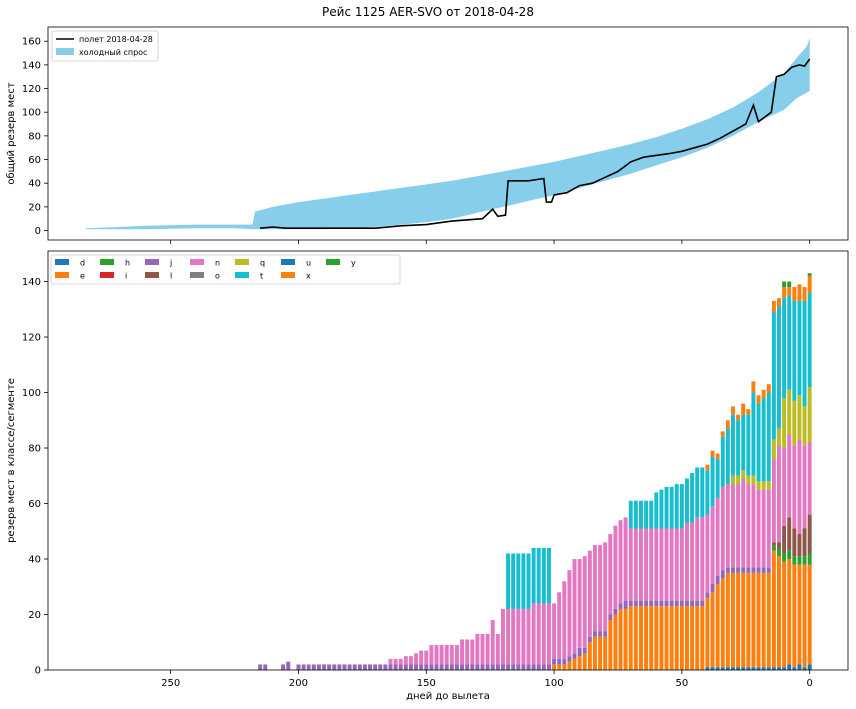  I want to click on bar-segment-y, so click(809, 274).